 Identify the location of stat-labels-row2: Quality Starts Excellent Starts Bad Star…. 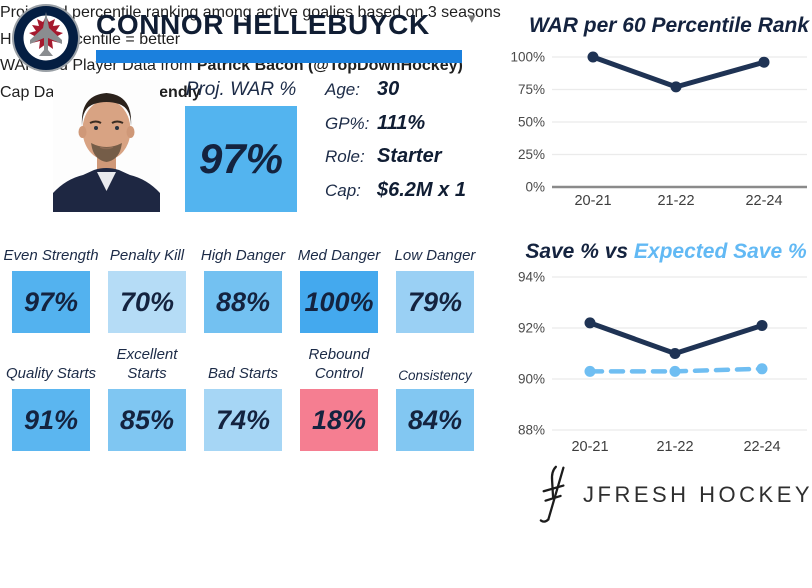
(243, 362).